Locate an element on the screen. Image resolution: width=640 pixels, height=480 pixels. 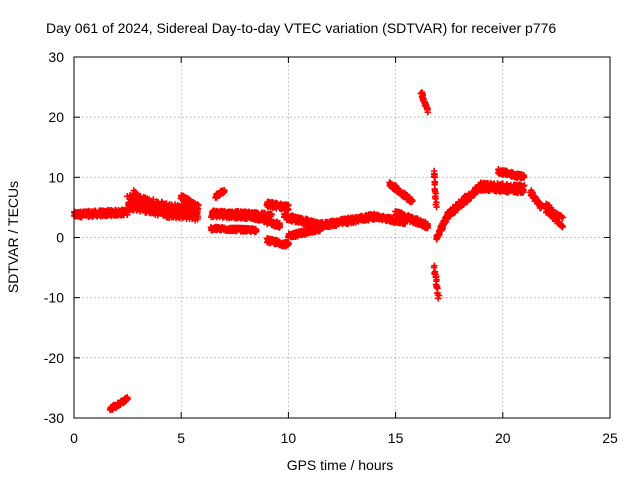
x-axis-label: GPS time / hours is located at coordinates (340, 465).